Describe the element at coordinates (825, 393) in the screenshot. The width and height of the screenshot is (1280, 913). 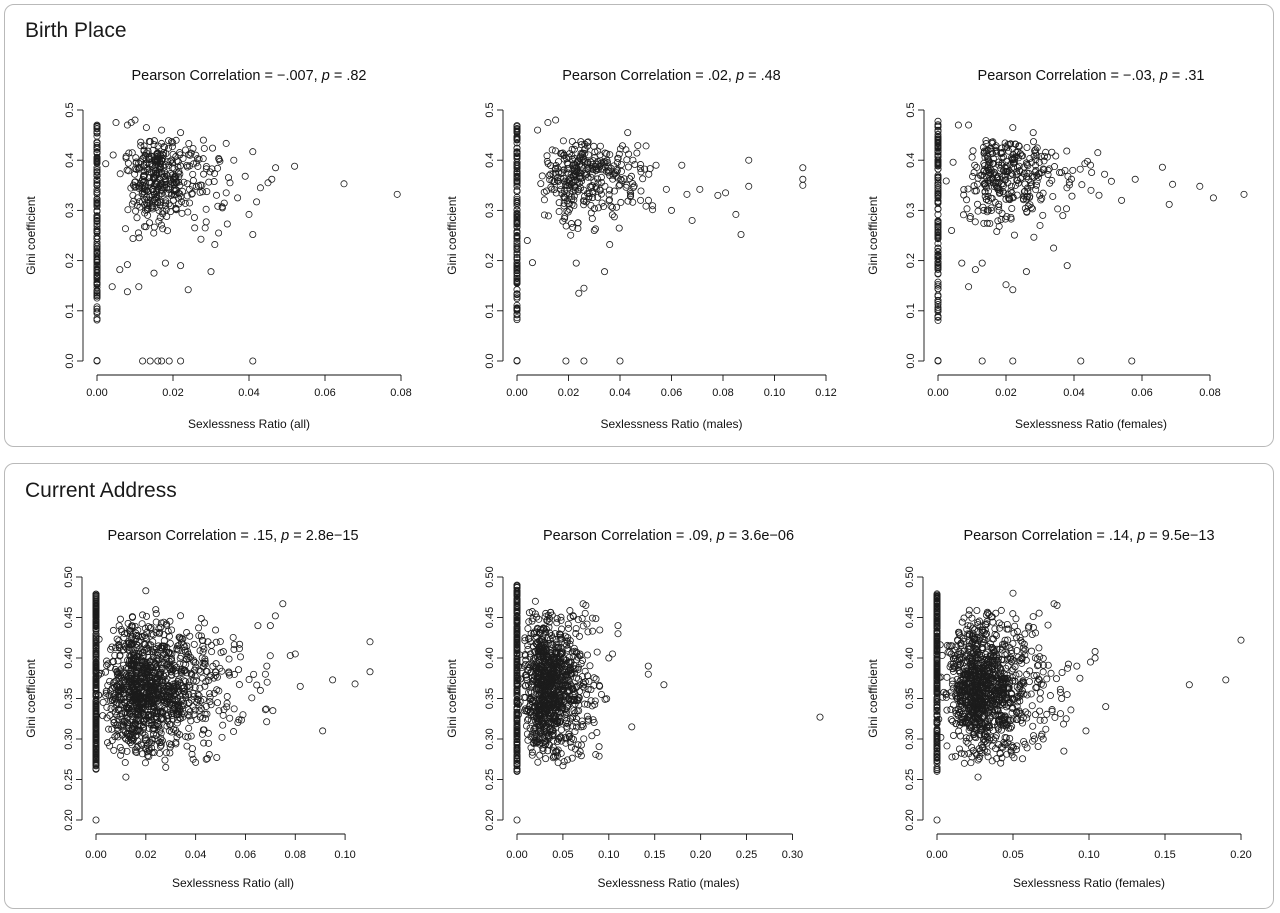
I see `x-tick-label: 0.12` at that location.